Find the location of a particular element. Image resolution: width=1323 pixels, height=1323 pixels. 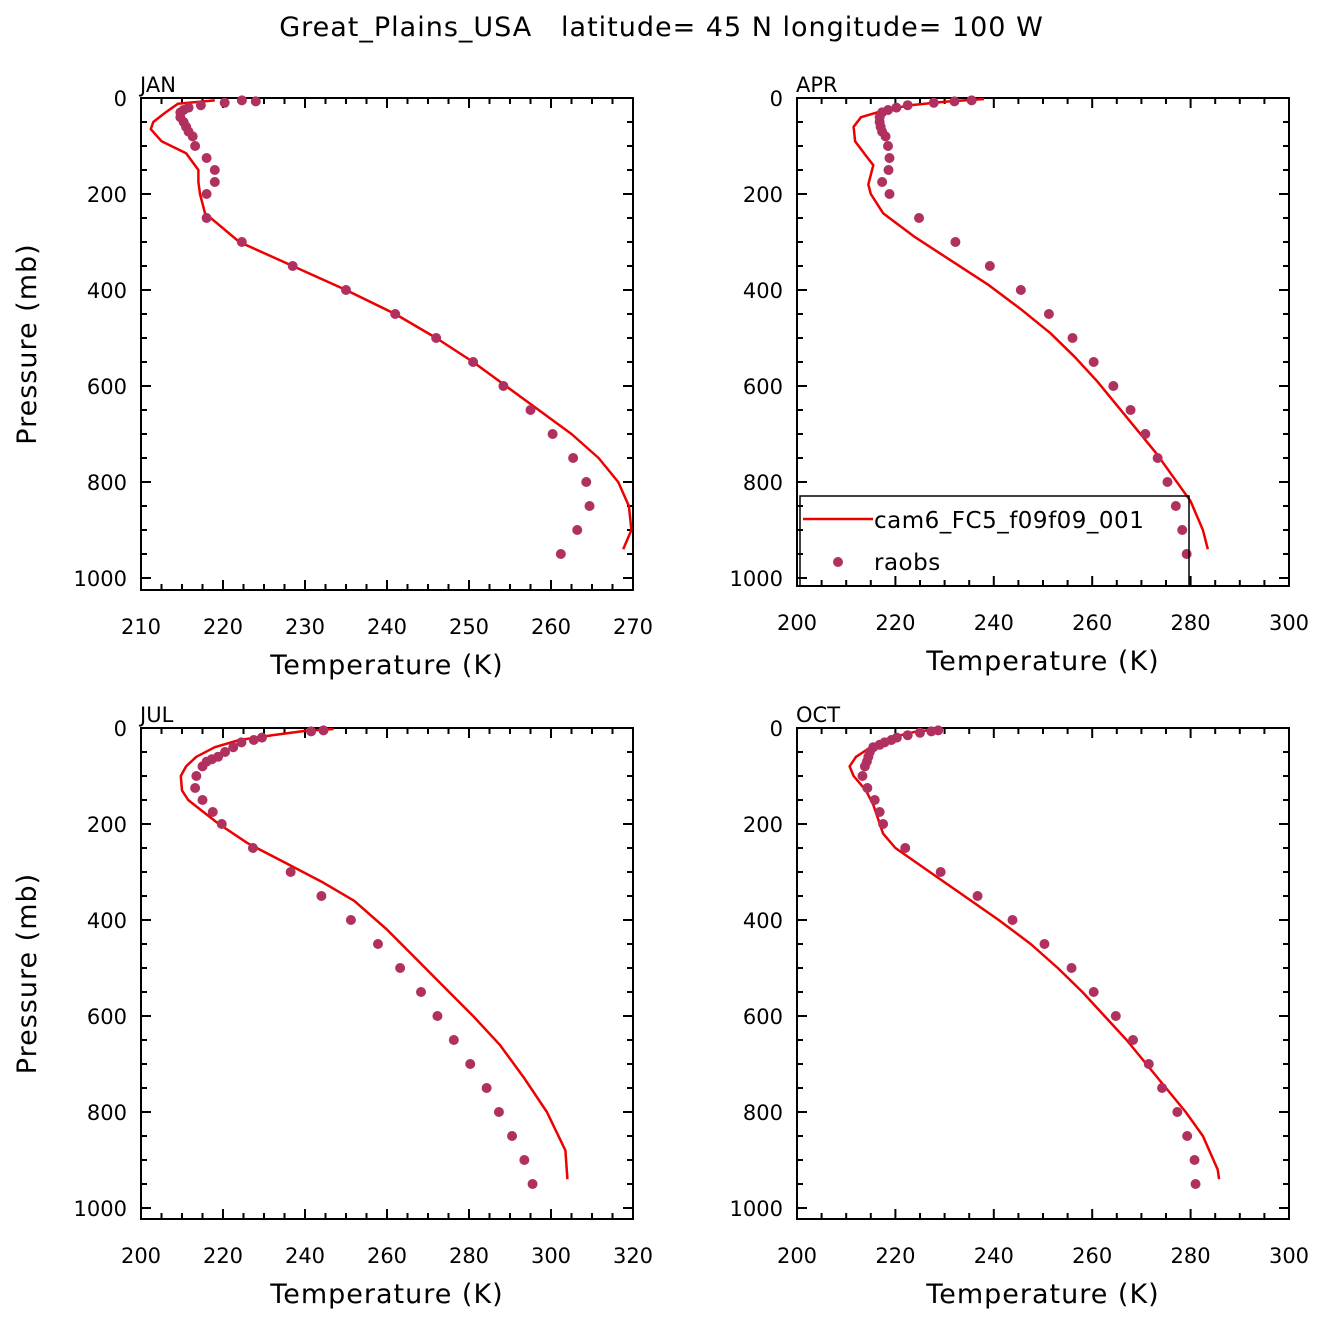

y-tick-label: 1000 is located at coordinates (756, 579).